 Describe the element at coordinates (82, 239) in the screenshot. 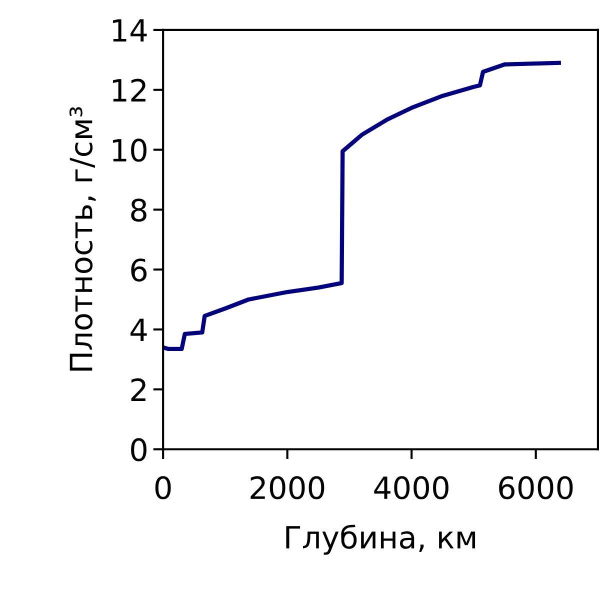

I see `y-axis-title: Плотность, г/см³` at that location.